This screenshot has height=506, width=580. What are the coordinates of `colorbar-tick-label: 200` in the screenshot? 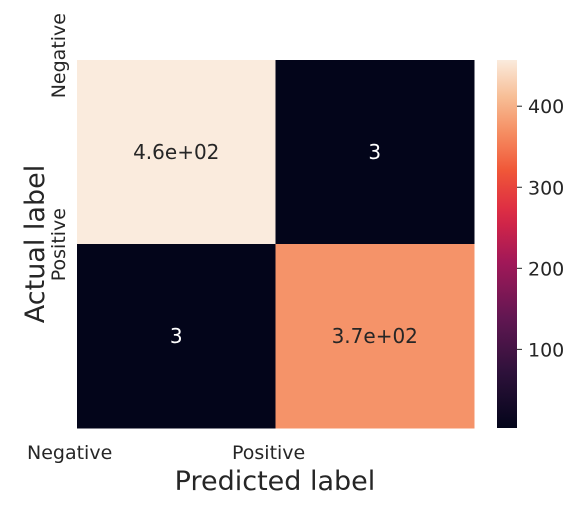 It's located at (546, 269).